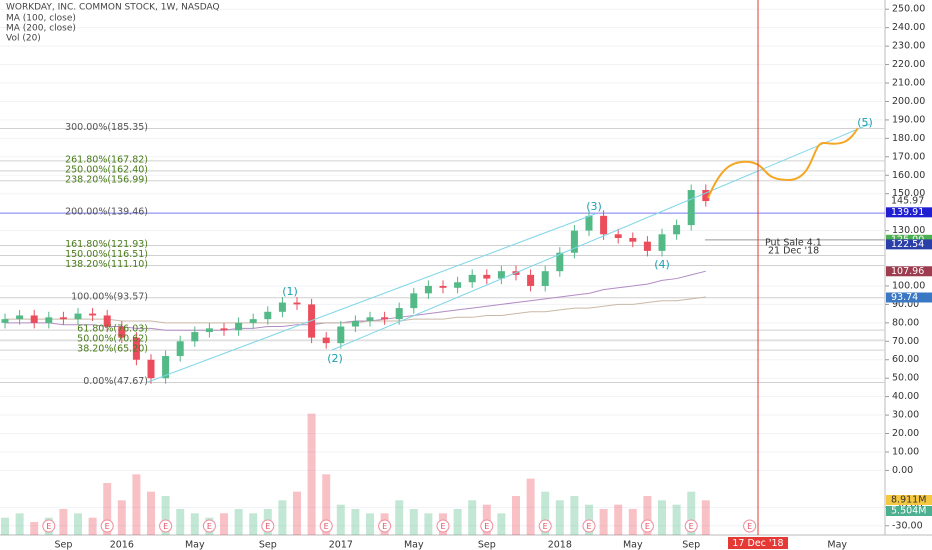  I want to click on fib-label: 100.00%(93.57), so click(109, 296).